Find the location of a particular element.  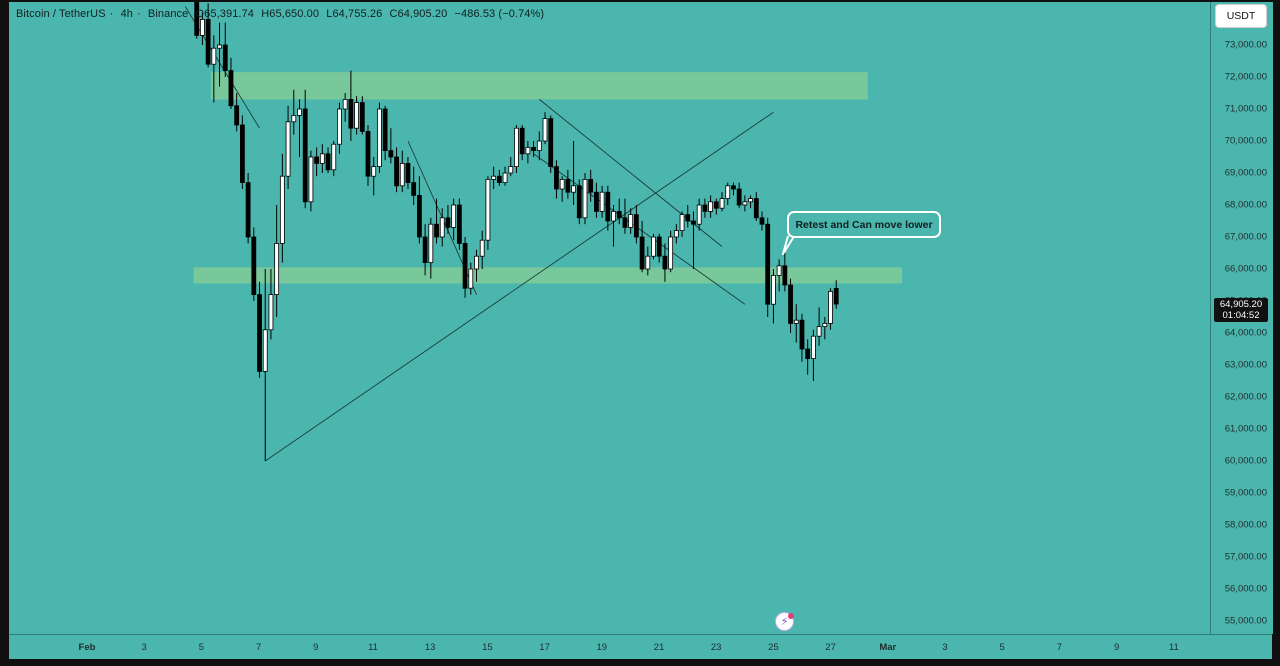

price-tick-label: 60,000.00 is located at coordinates (1245, 461).